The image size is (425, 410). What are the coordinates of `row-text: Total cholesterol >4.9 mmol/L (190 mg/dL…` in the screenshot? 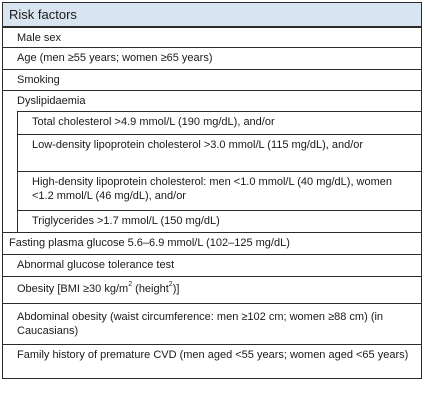 It's located at (153, 122).